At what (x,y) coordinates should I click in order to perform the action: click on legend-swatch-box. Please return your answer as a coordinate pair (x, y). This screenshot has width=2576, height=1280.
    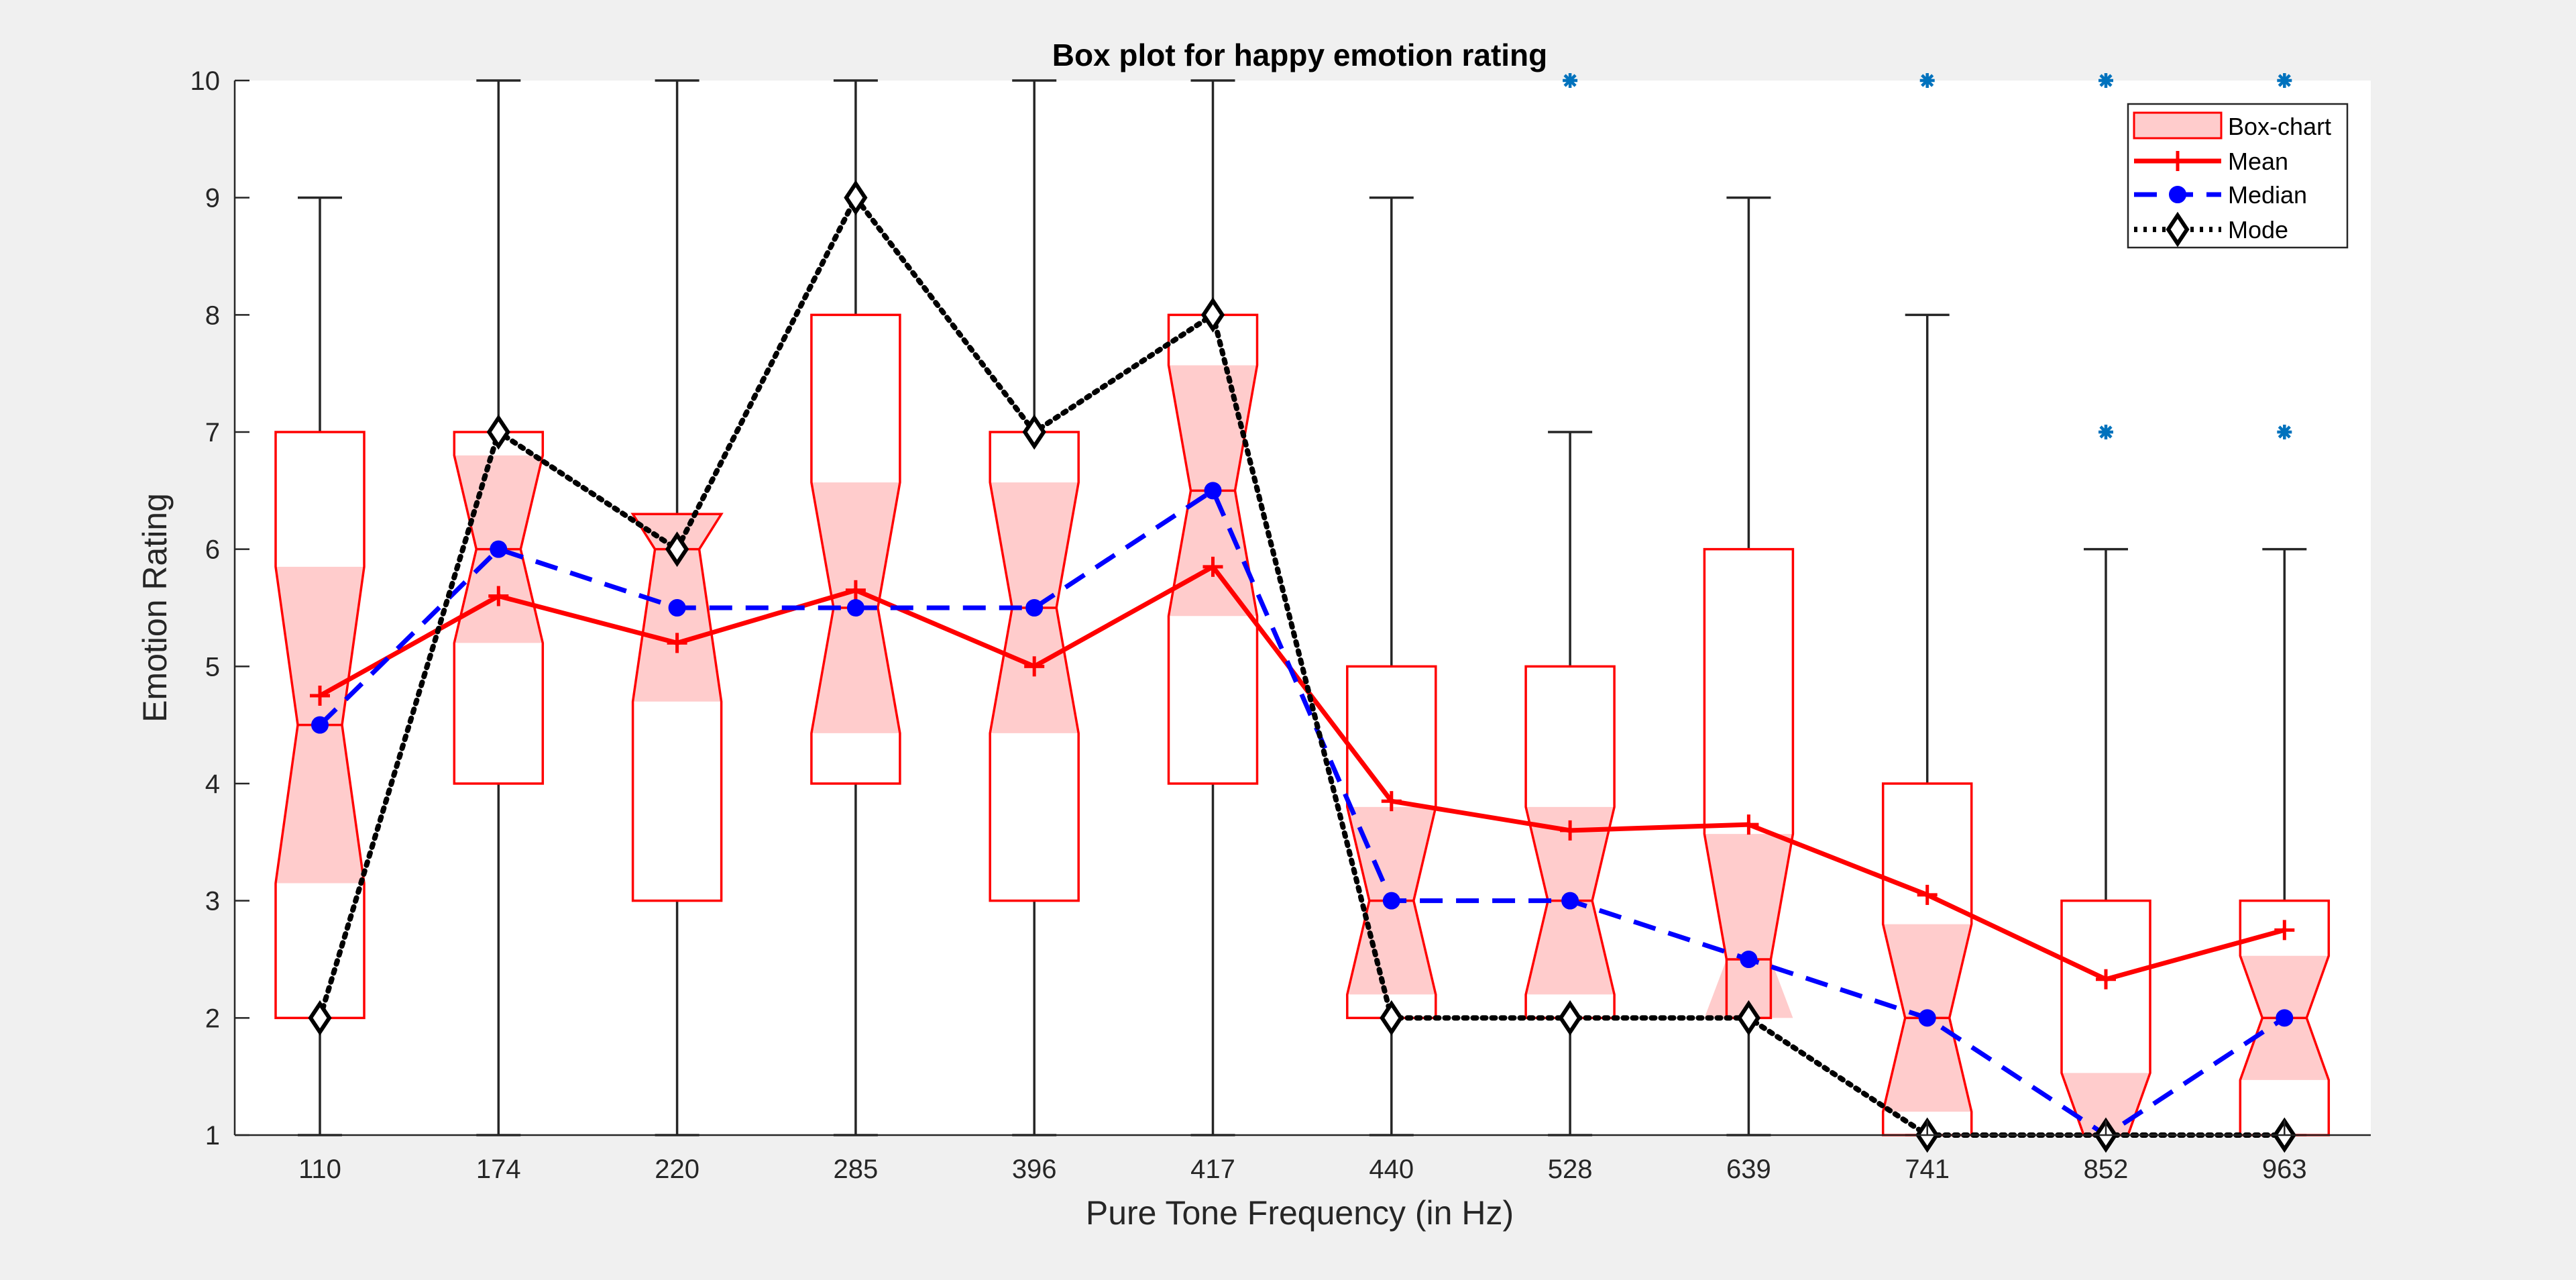
    Looking at the image, I should click on (2178, 126).